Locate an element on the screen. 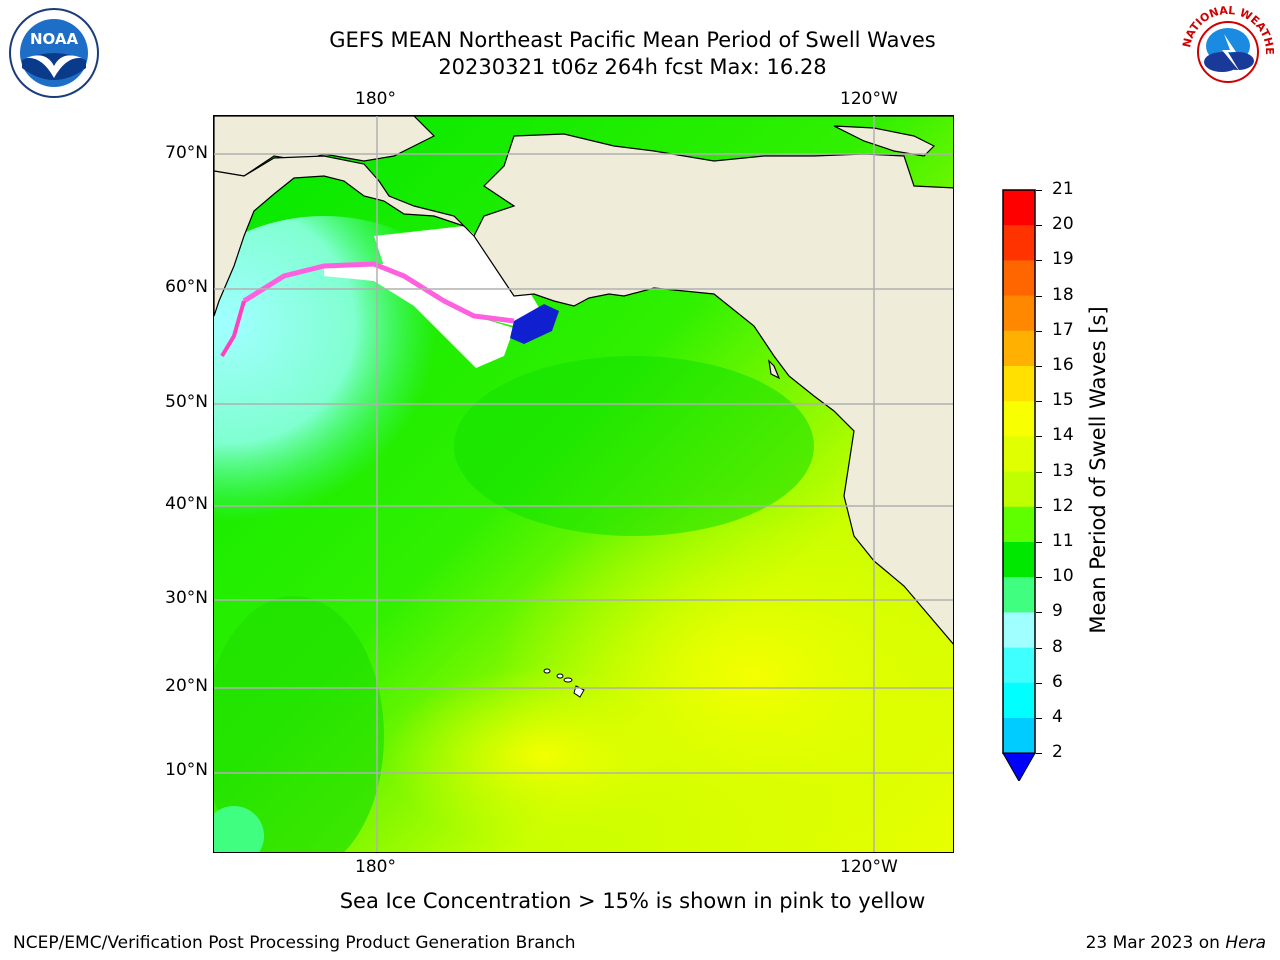 The image size is (1280, 960). lat-label-60n: 60°N is located at coordinates (186, 287).